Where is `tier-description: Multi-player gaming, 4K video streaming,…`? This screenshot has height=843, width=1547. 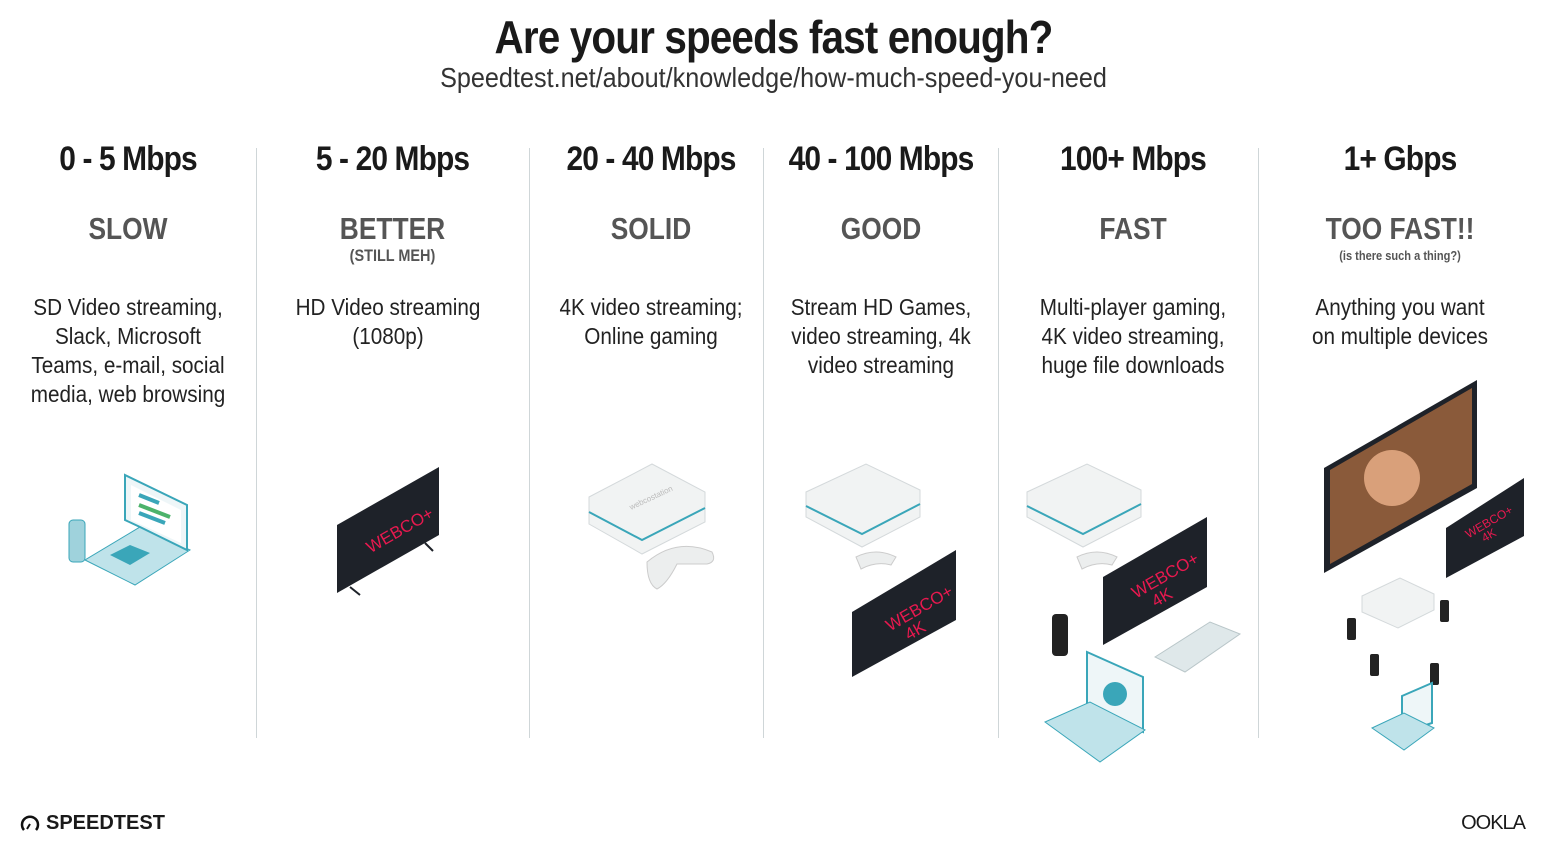 tier-description: Multi-player gaming, 4K video streaming,… is located at coordinates (1133, 336).